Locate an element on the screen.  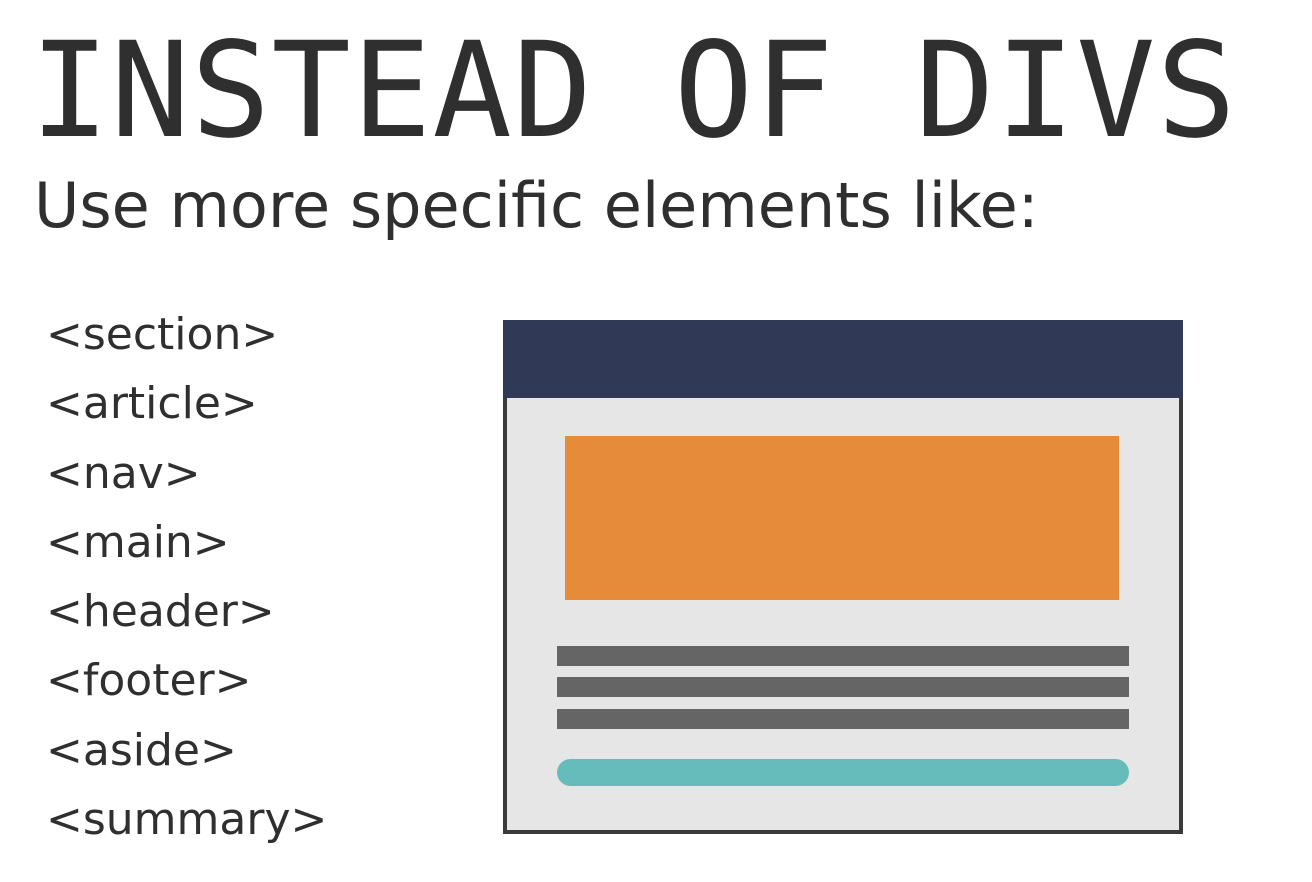
list-item-nav: <nav> is located at coordinates (123, 473).